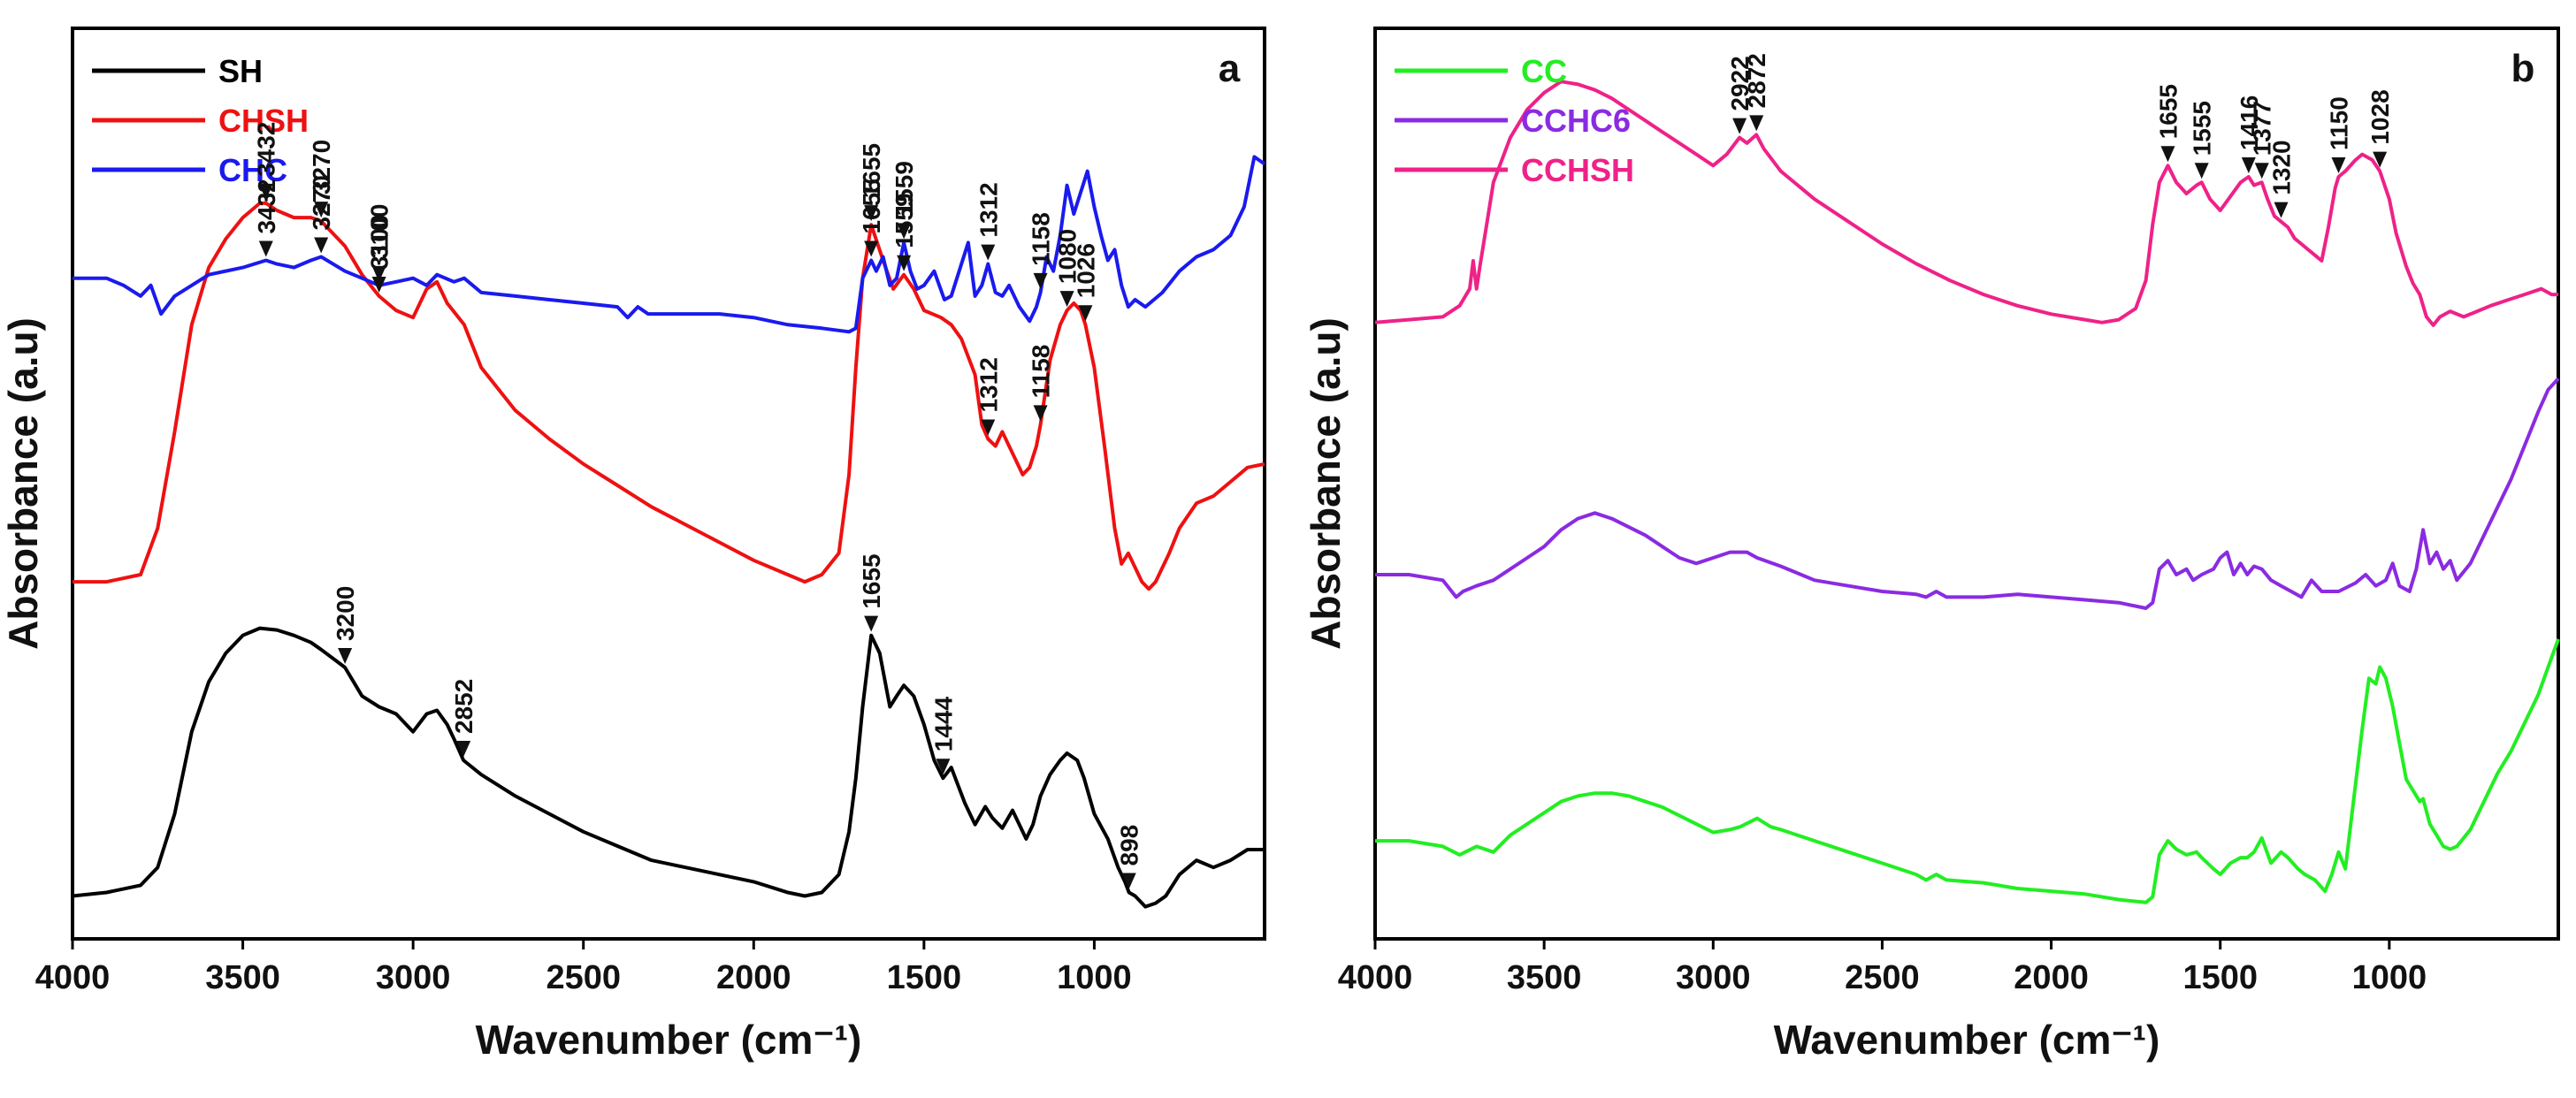  Describe the element at coordinates (1576, 121) in the screenshot. I see `legend-entry-cchc6: CCHC6` at that location.